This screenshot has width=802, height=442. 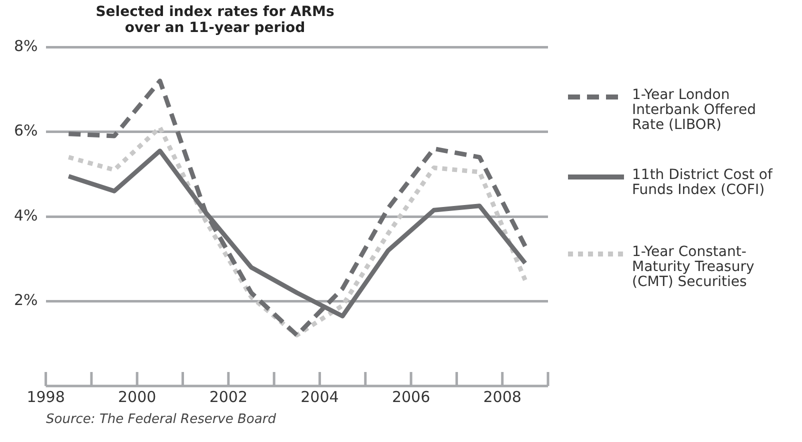 What do you see at coordinates (137, 397) in the screenshot?
I see `x-tick-label: 2000` at bounding box center [137, 397].